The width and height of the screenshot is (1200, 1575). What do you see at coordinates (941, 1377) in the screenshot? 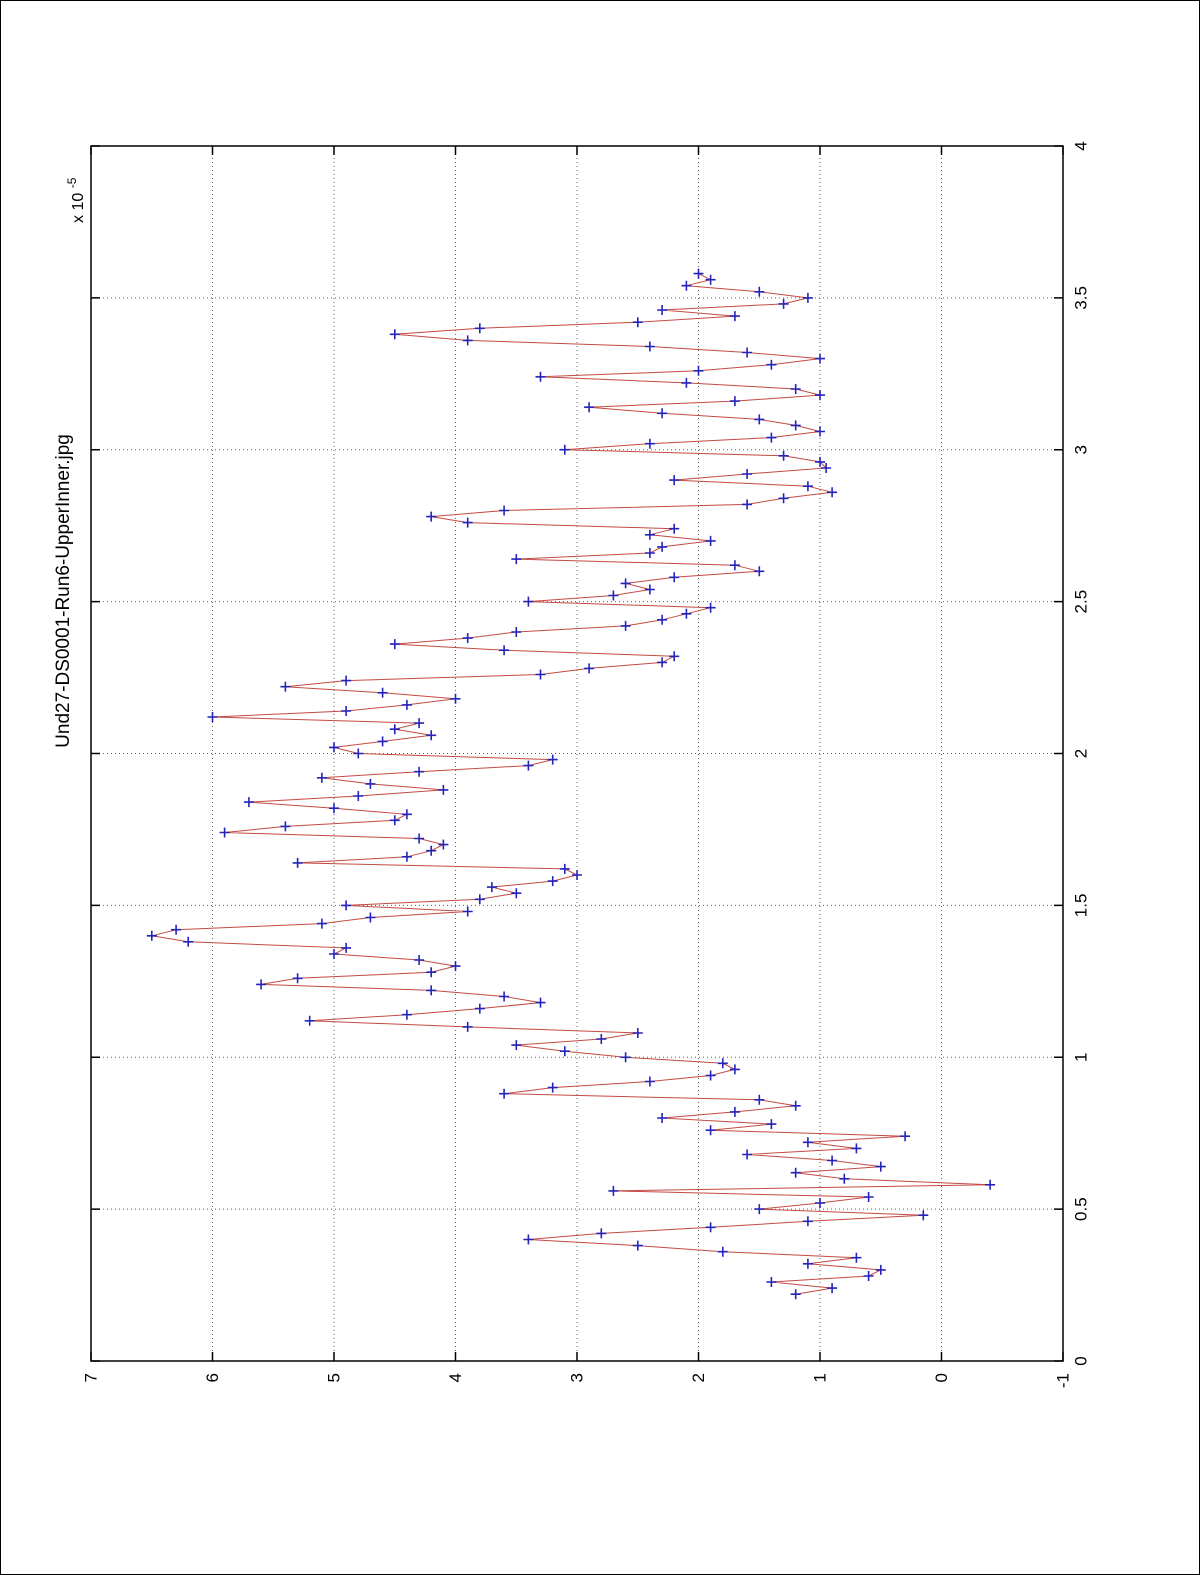
I see `value-tick-label: 0` at bounding box center [941, 1377].